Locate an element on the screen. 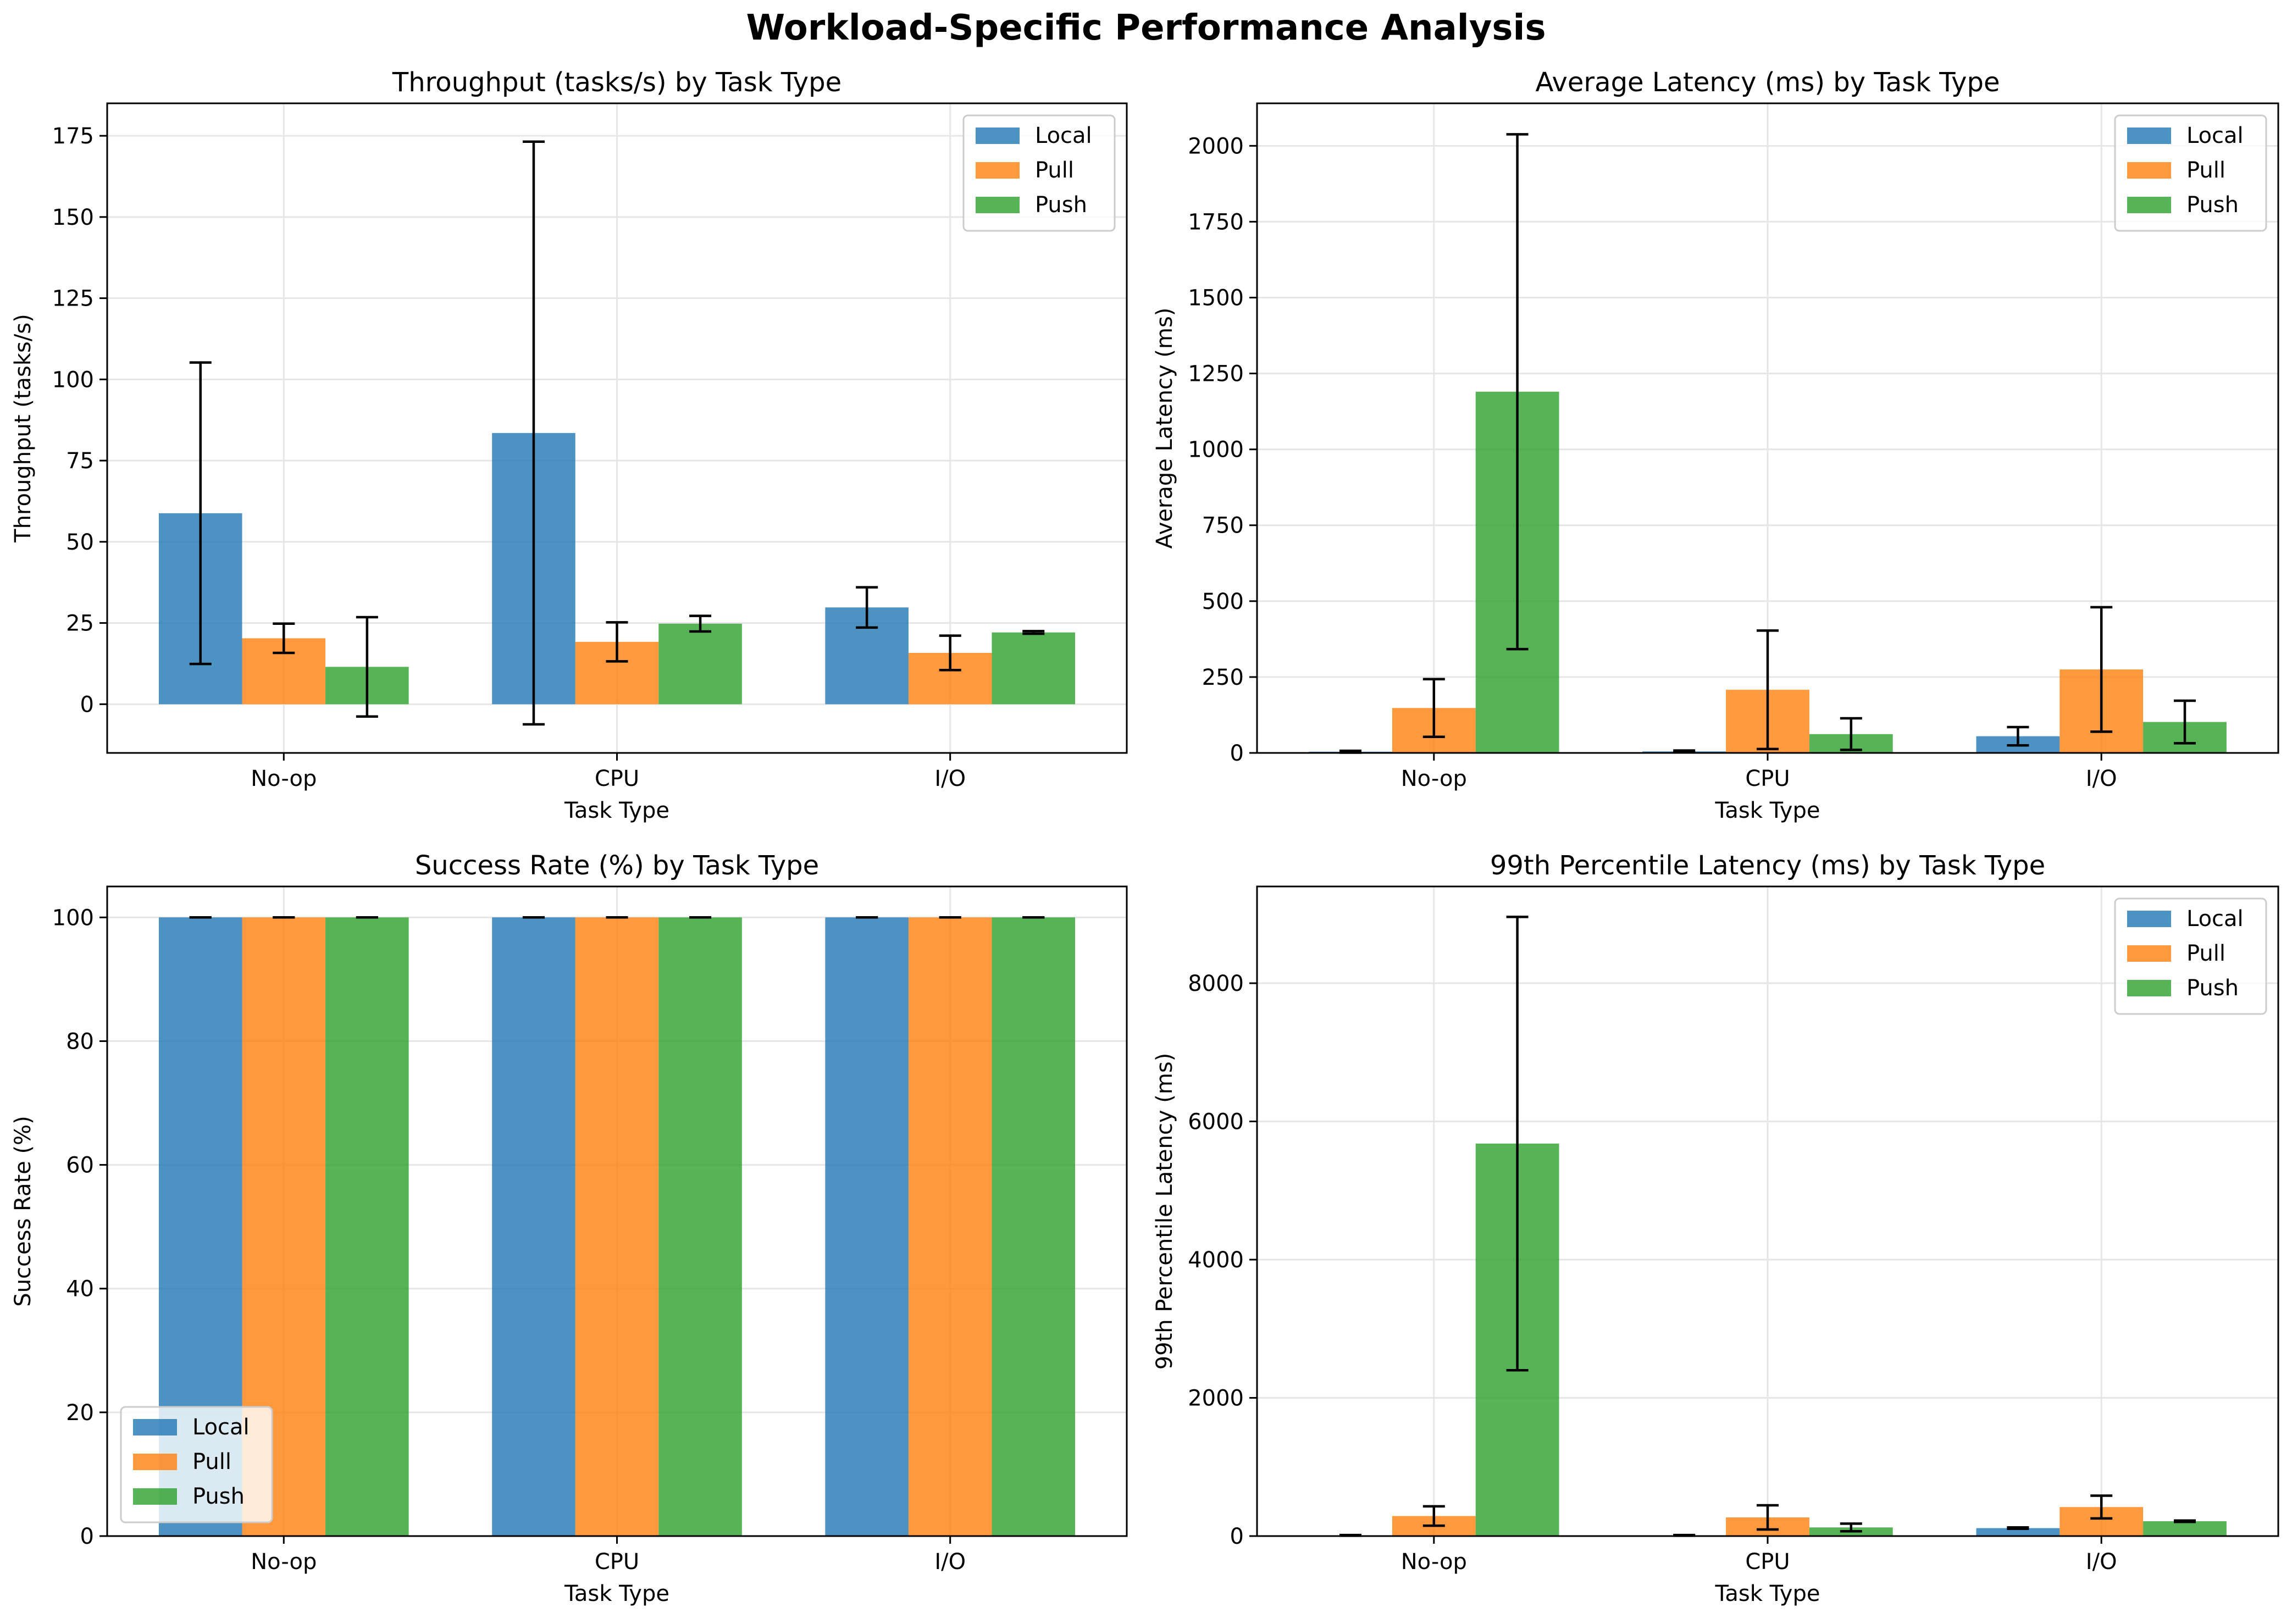 The height and width of the screenshot is (1624, 2292). y-tick-label: 250 is located at coordinates (1223, 677).